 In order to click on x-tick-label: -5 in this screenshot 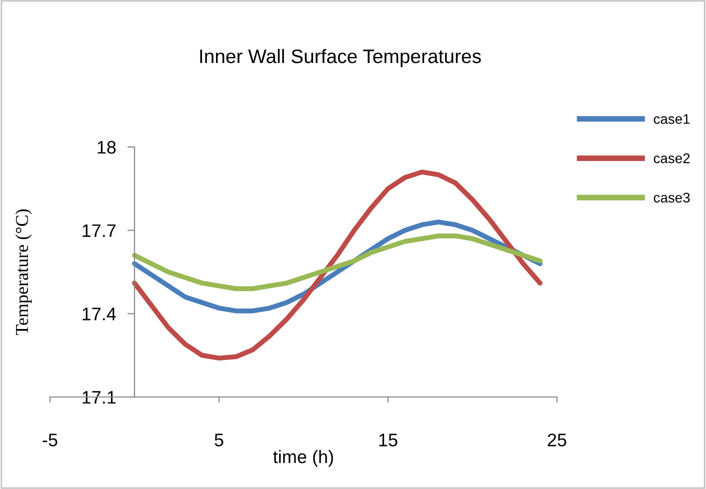, I will do `click(50, 440)`.